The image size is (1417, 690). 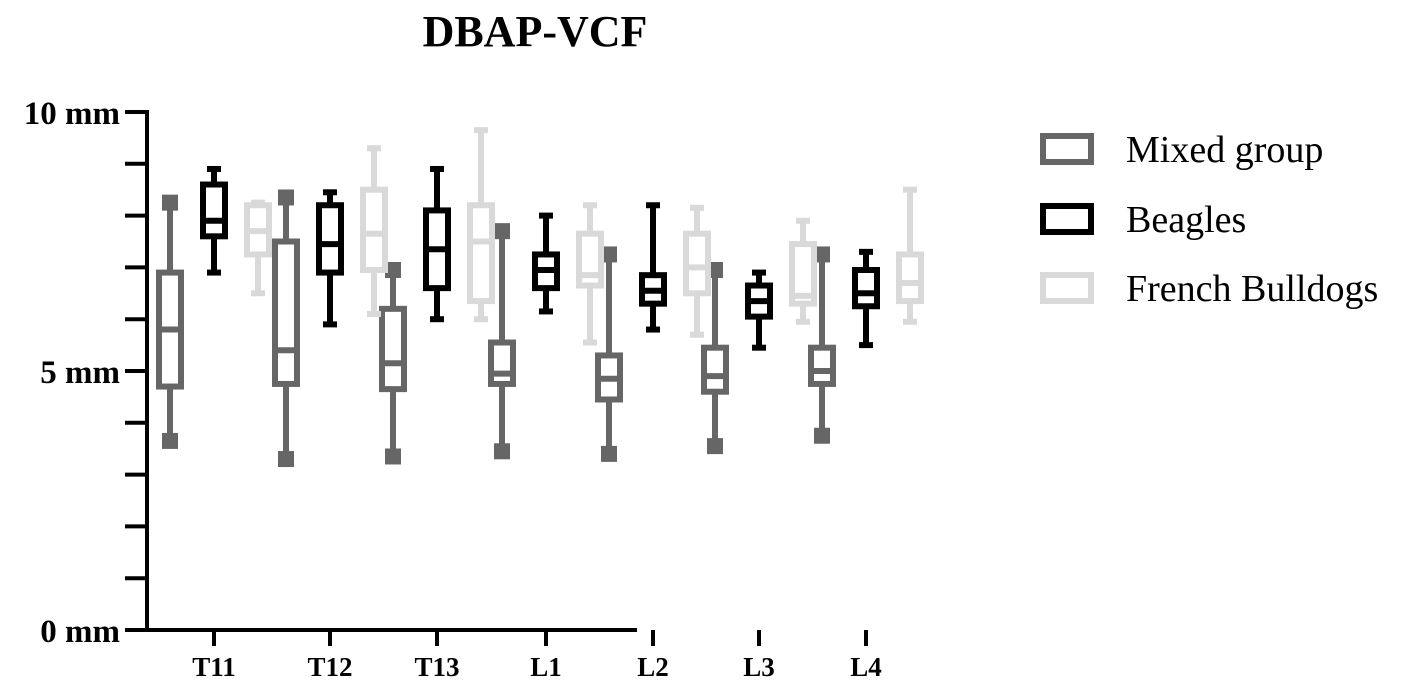 What do you see at coordinates (436, 667) in the screenshot?
I see `x-tick-label: T13` at bounding box center [436, 667].